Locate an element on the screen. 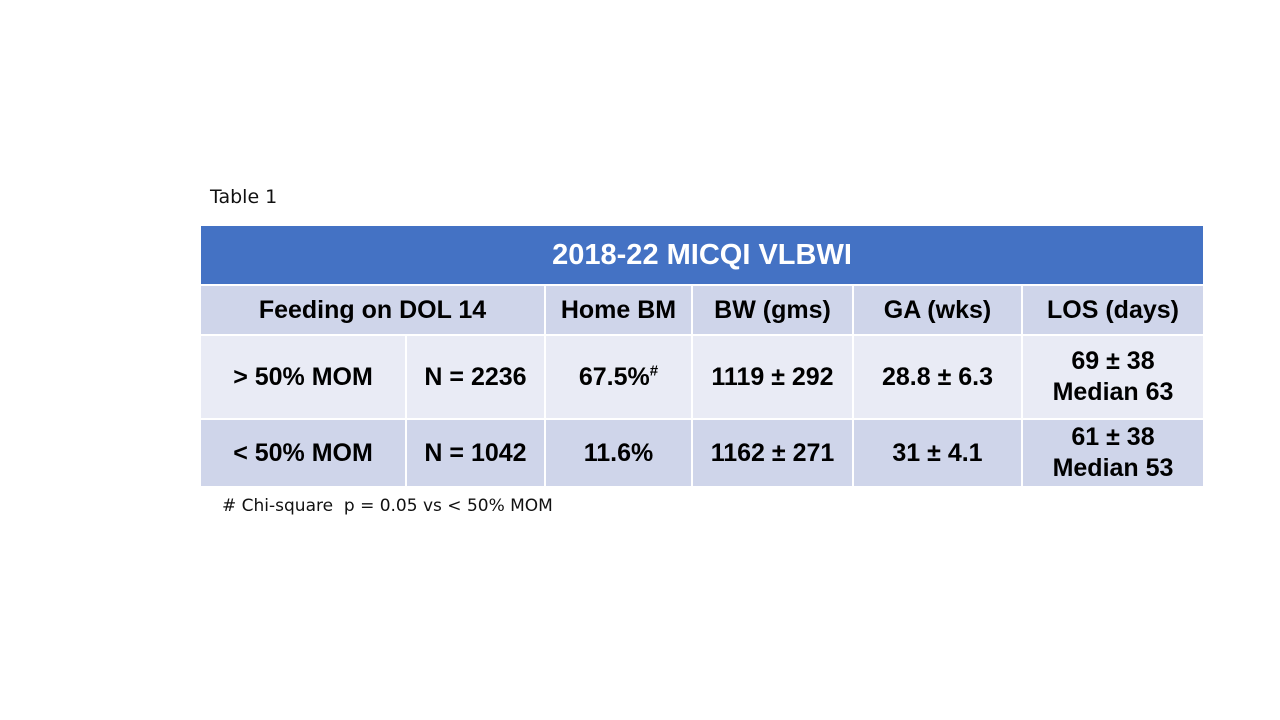 The width and height of the screenshot is (1280, 720). cell-group: < 50% MOM is located at coordinates (304, 452).